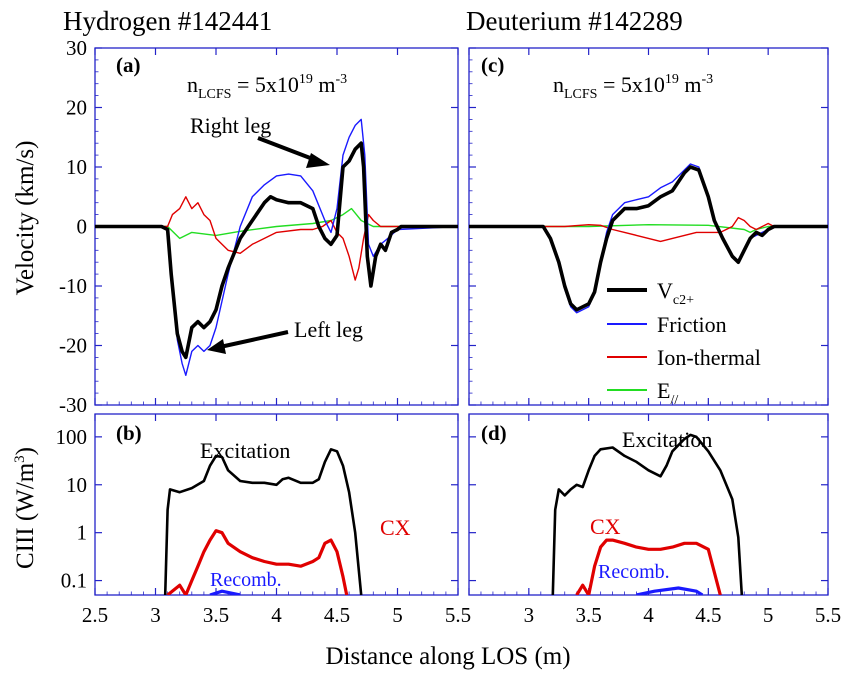 The width and height of the screenshot is (843, 674). What do you see at coordinates (73, 286) in the screenshot?
I see `y-tick-label: -10` at bounding box center [73, 286].